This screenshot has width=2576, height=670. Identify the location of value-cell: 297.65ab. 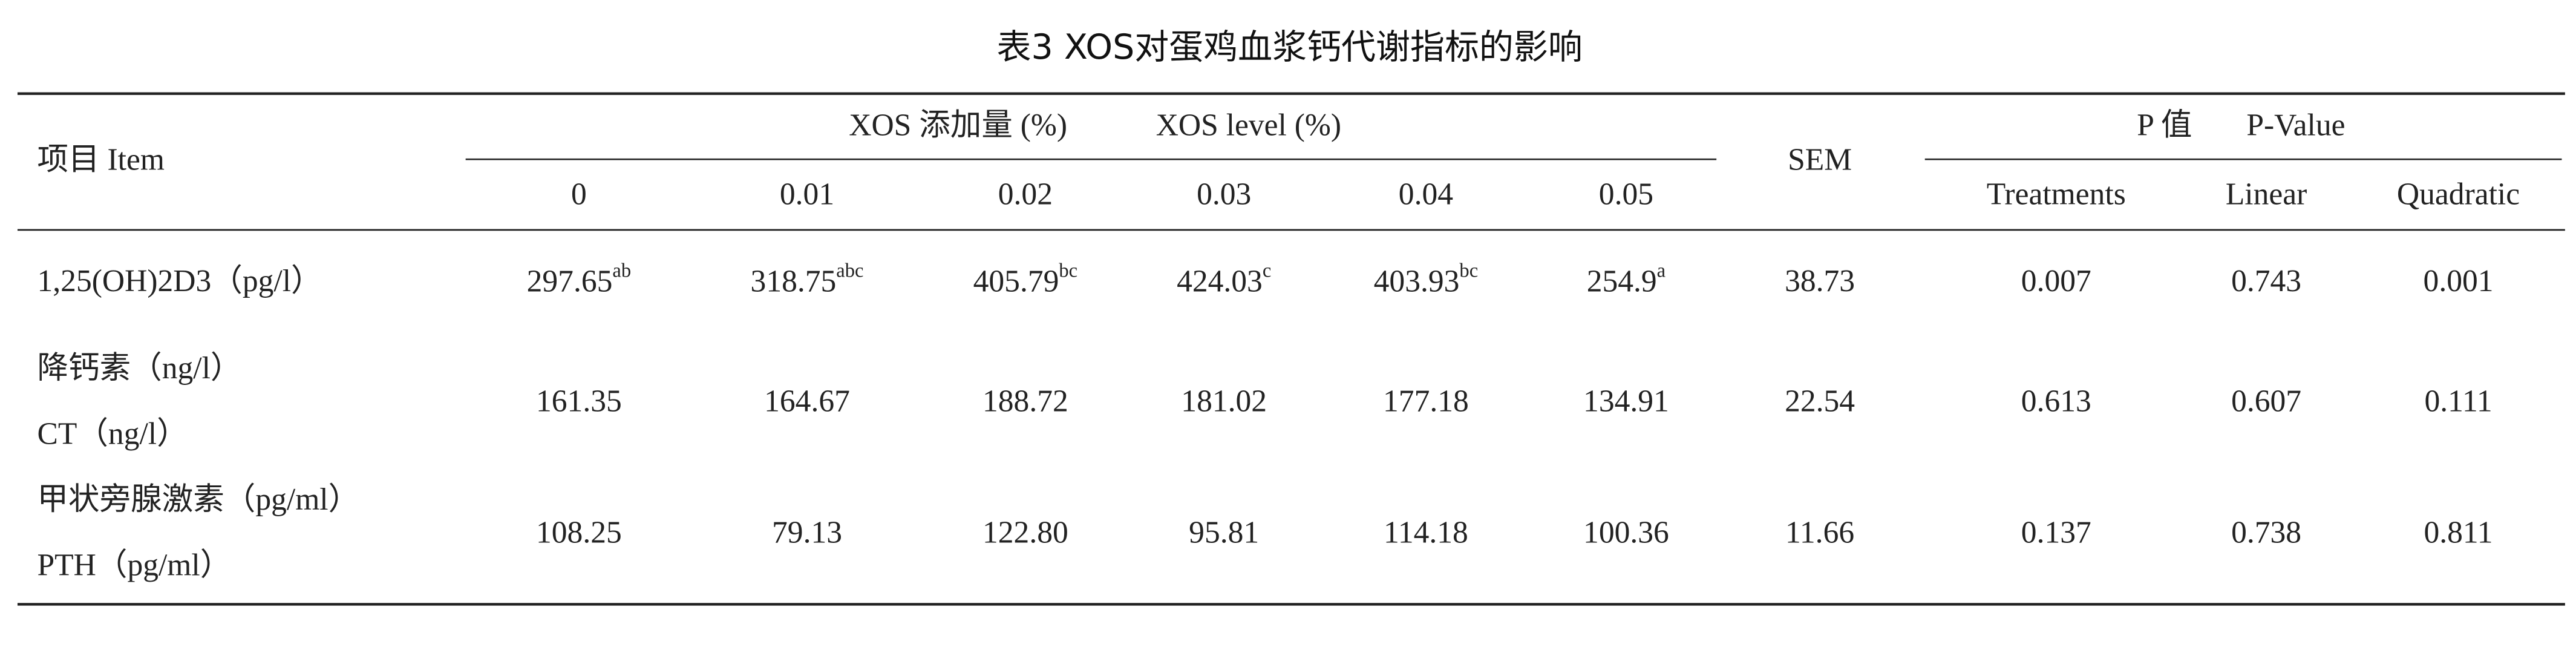
(579, 279).